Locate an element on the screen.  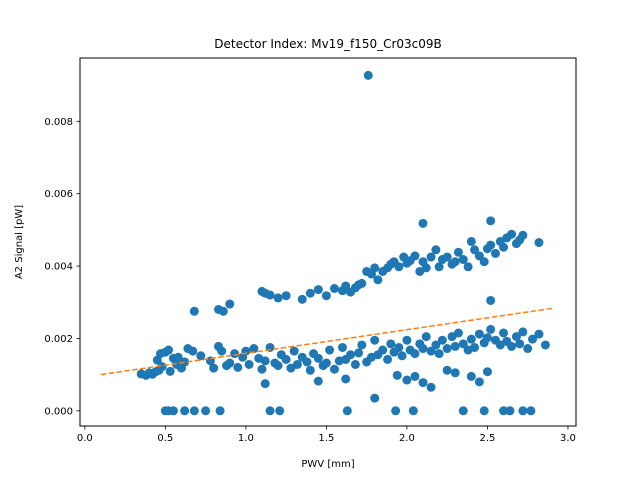
y-tick-label: 0.000 is located at coordinates (58, 411).